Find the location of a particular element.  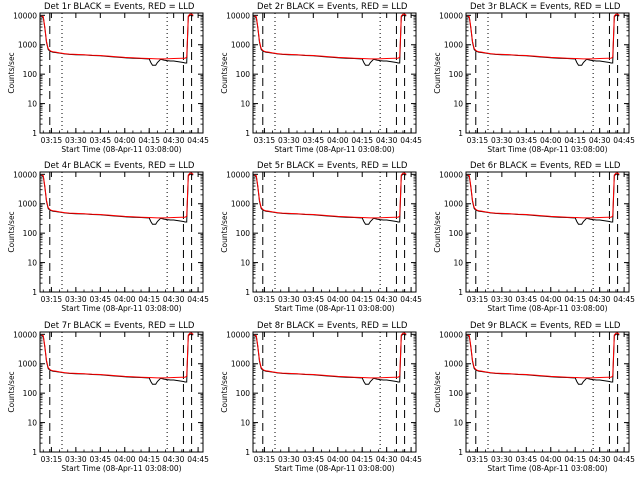

panel-title: Det 4r BLACK = Events, RED = LLD is located at coordinates (119, 166).